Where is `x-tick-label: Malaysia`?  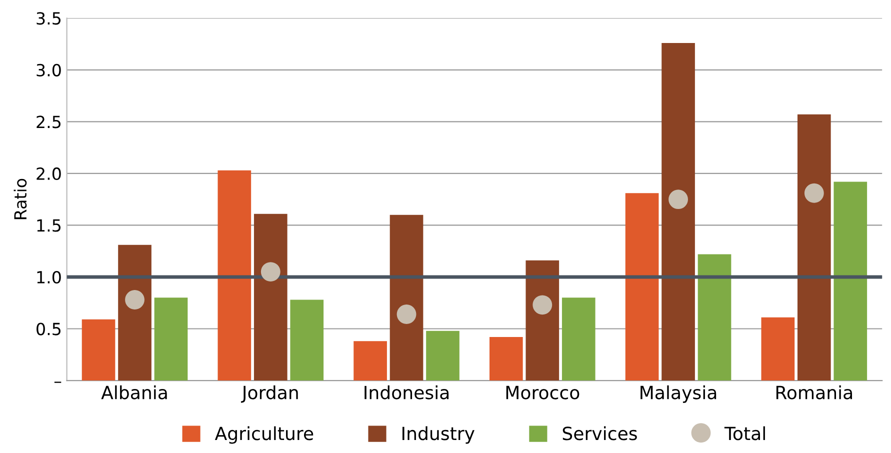 x-tick-label: Malaysia is located at coordinates (678, 394).